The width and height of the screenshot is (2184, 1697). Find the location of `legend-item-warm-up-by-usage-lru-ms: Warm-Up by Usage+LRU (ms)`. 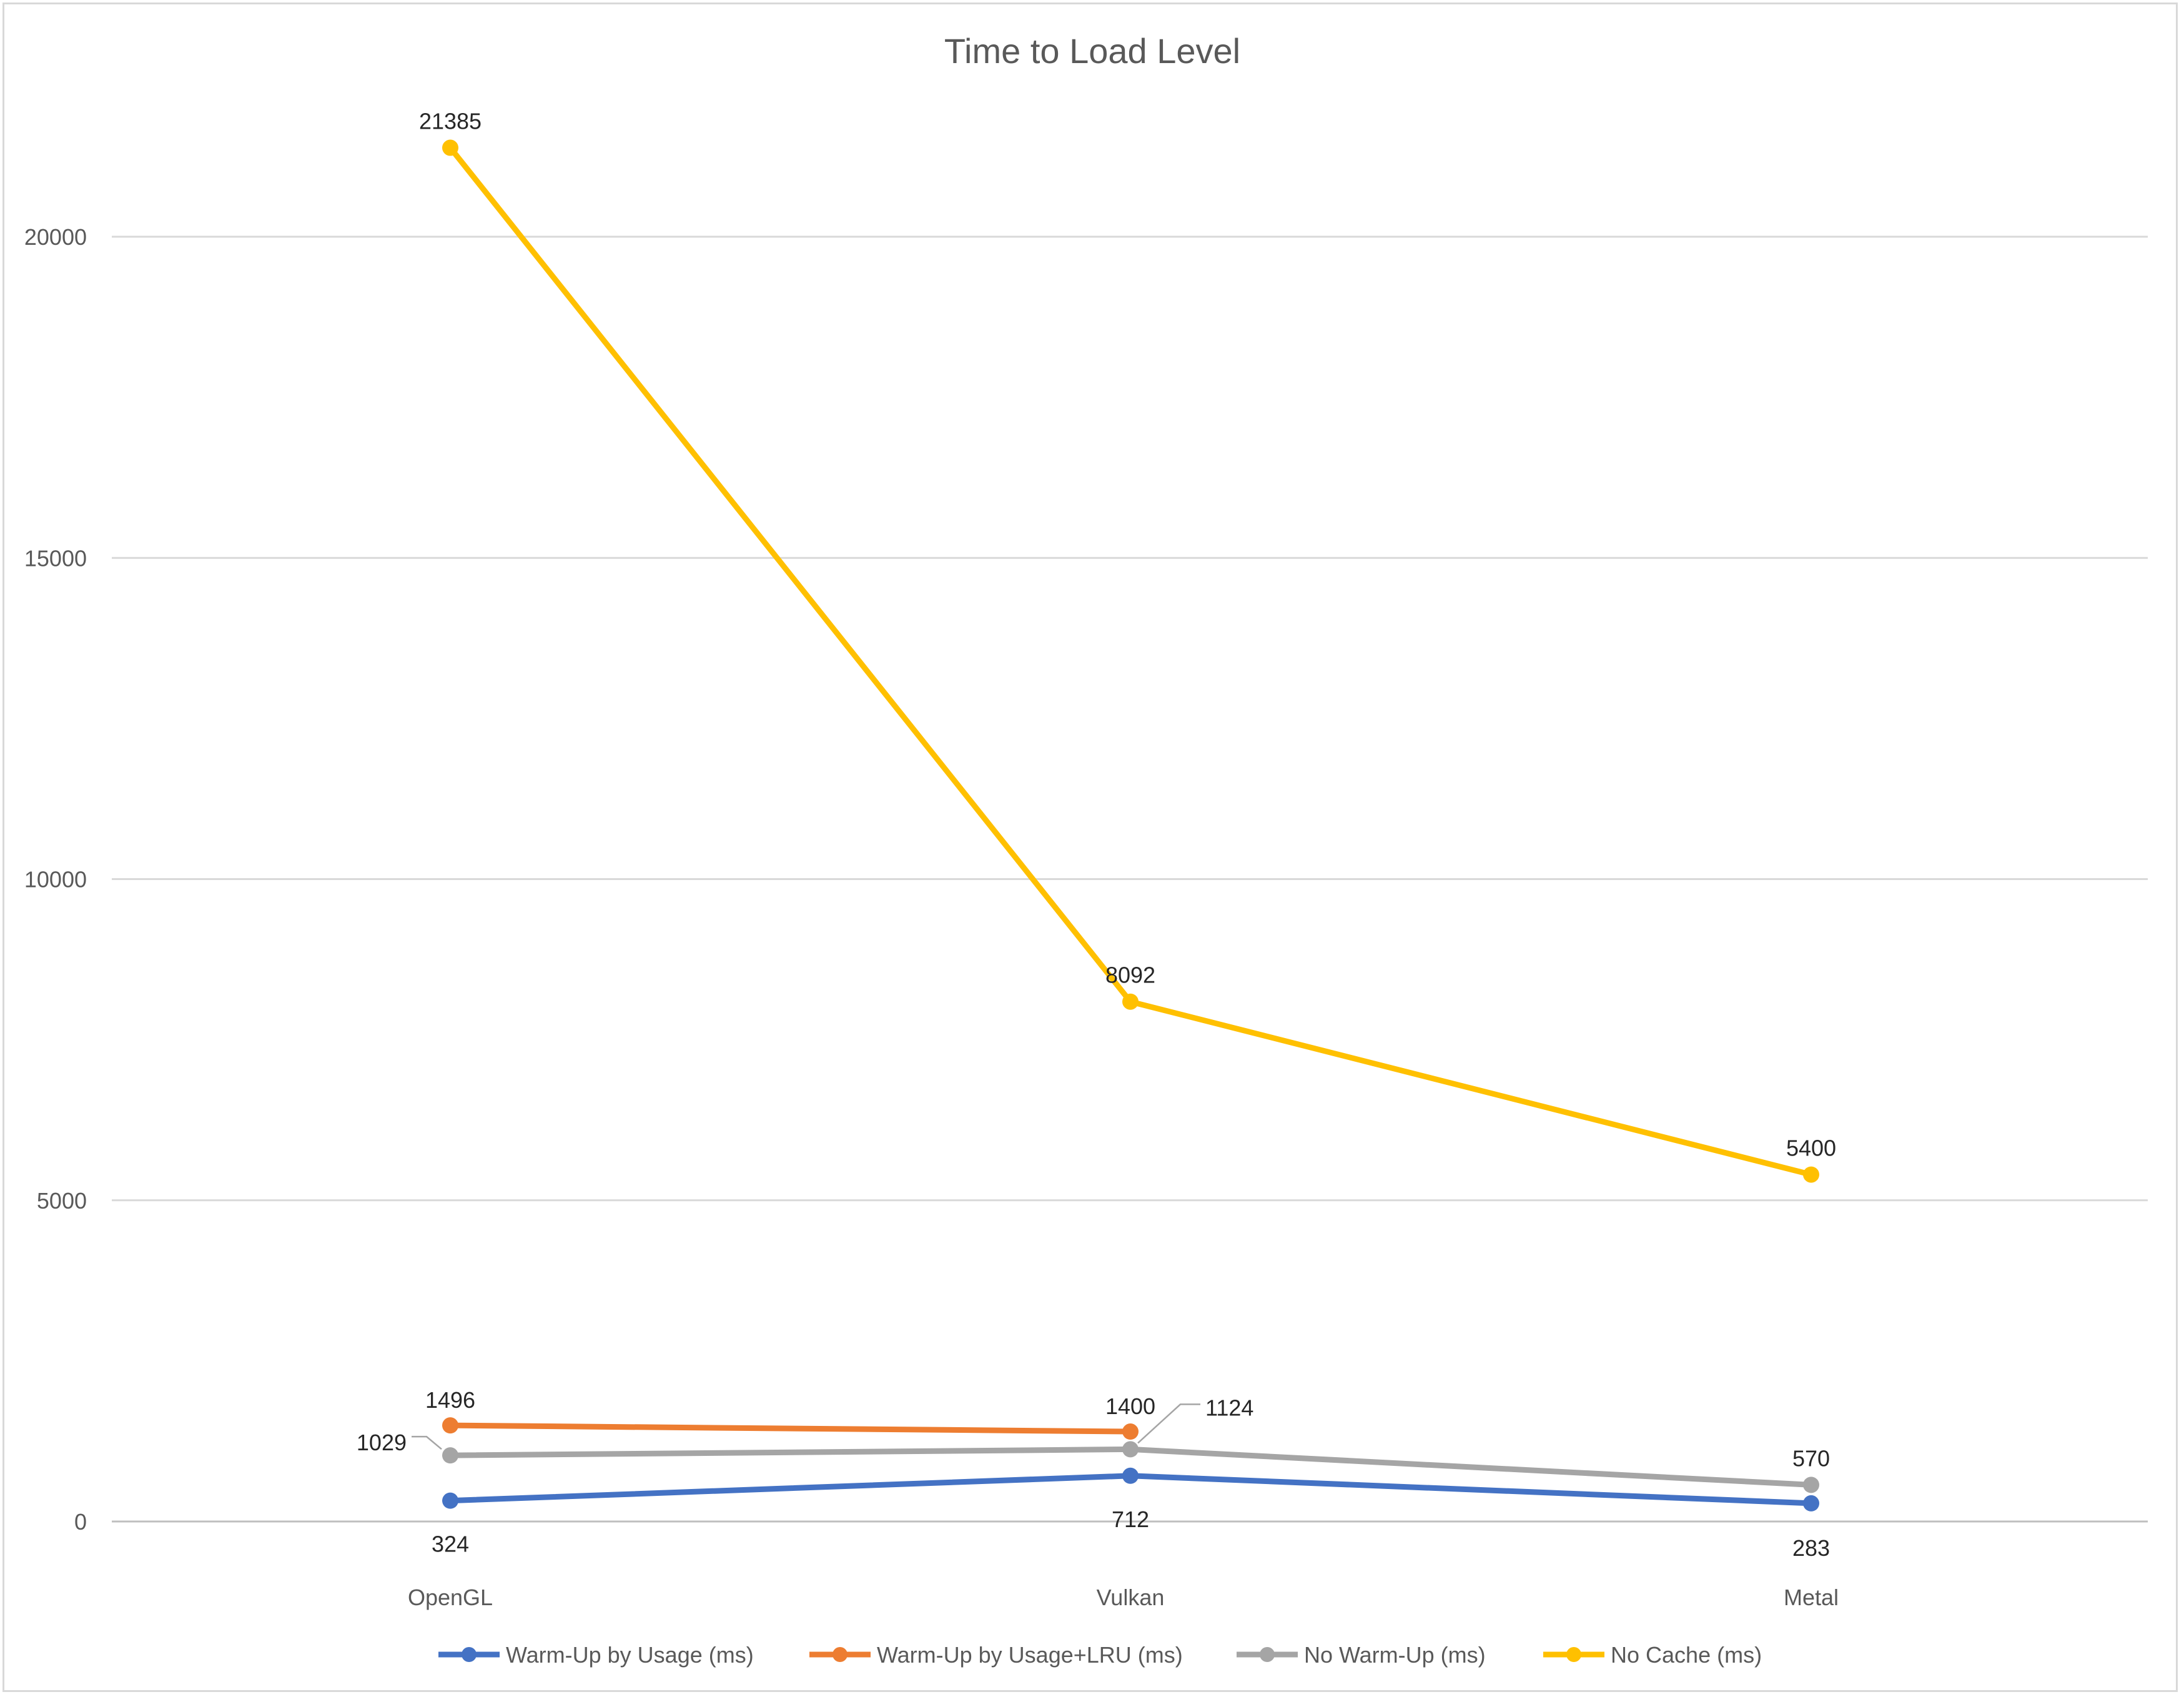

legend-item-warm-up-by-usage-lru-ms: Warm-Up by Usage+LRU (ms) is located at coordinates (1030, 1655).